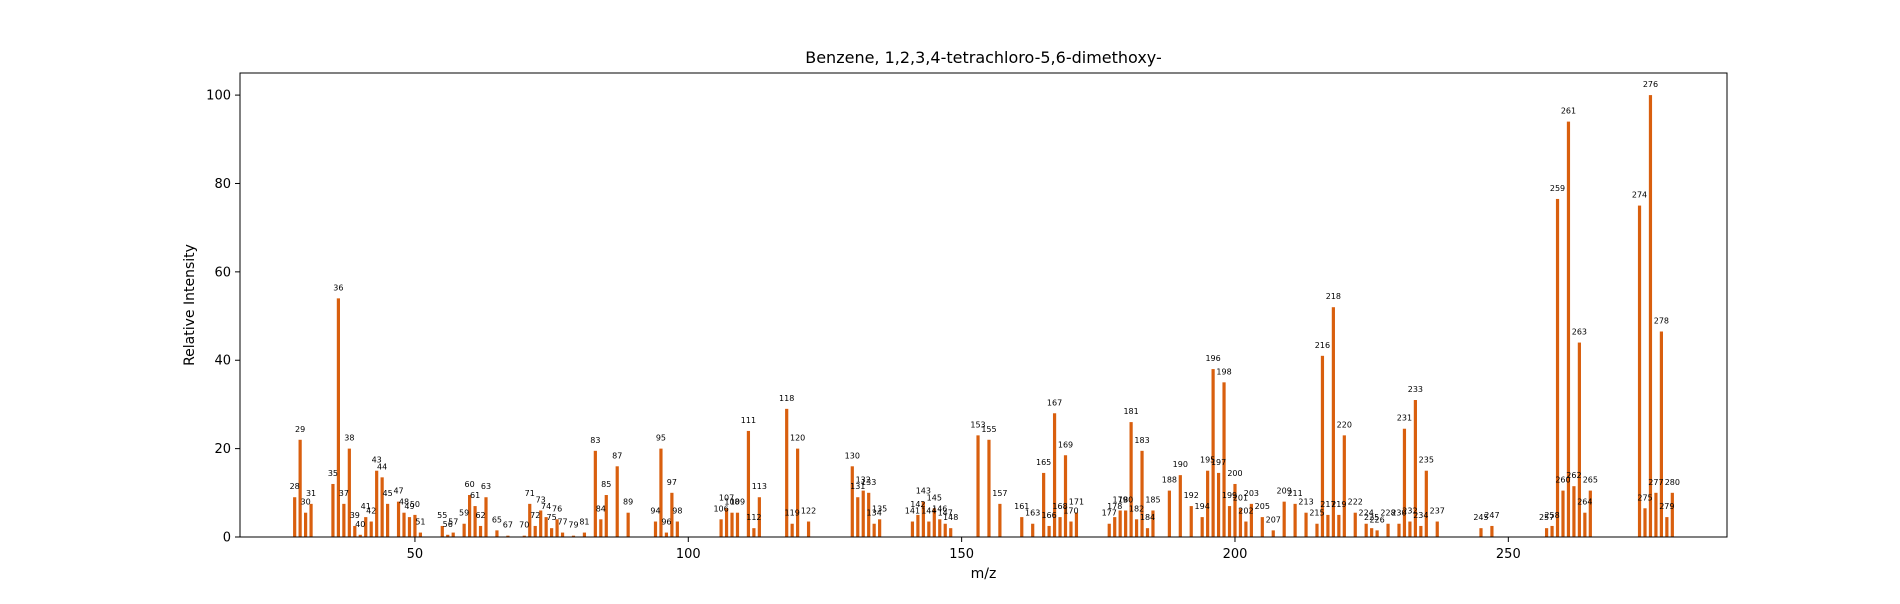 This screenshot has width=1900, height=604. Describe the element at coordinates (573, 525) in the screenshot. I see `peak-label-79: 79` at that location.